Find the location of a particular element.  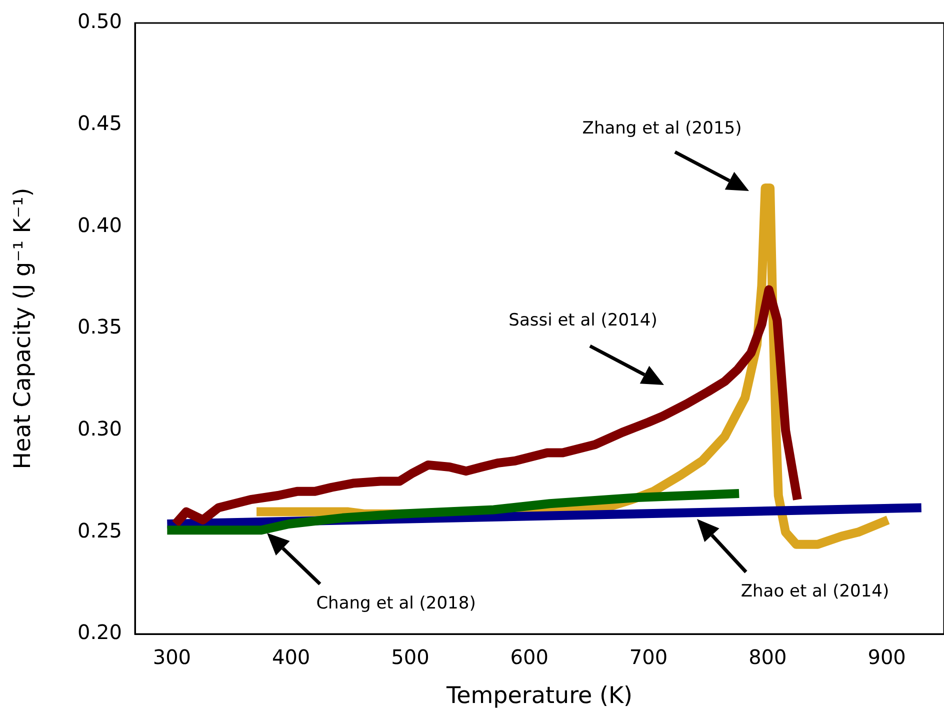

x-tick-label: 400 is located at coordinates (291, 657).